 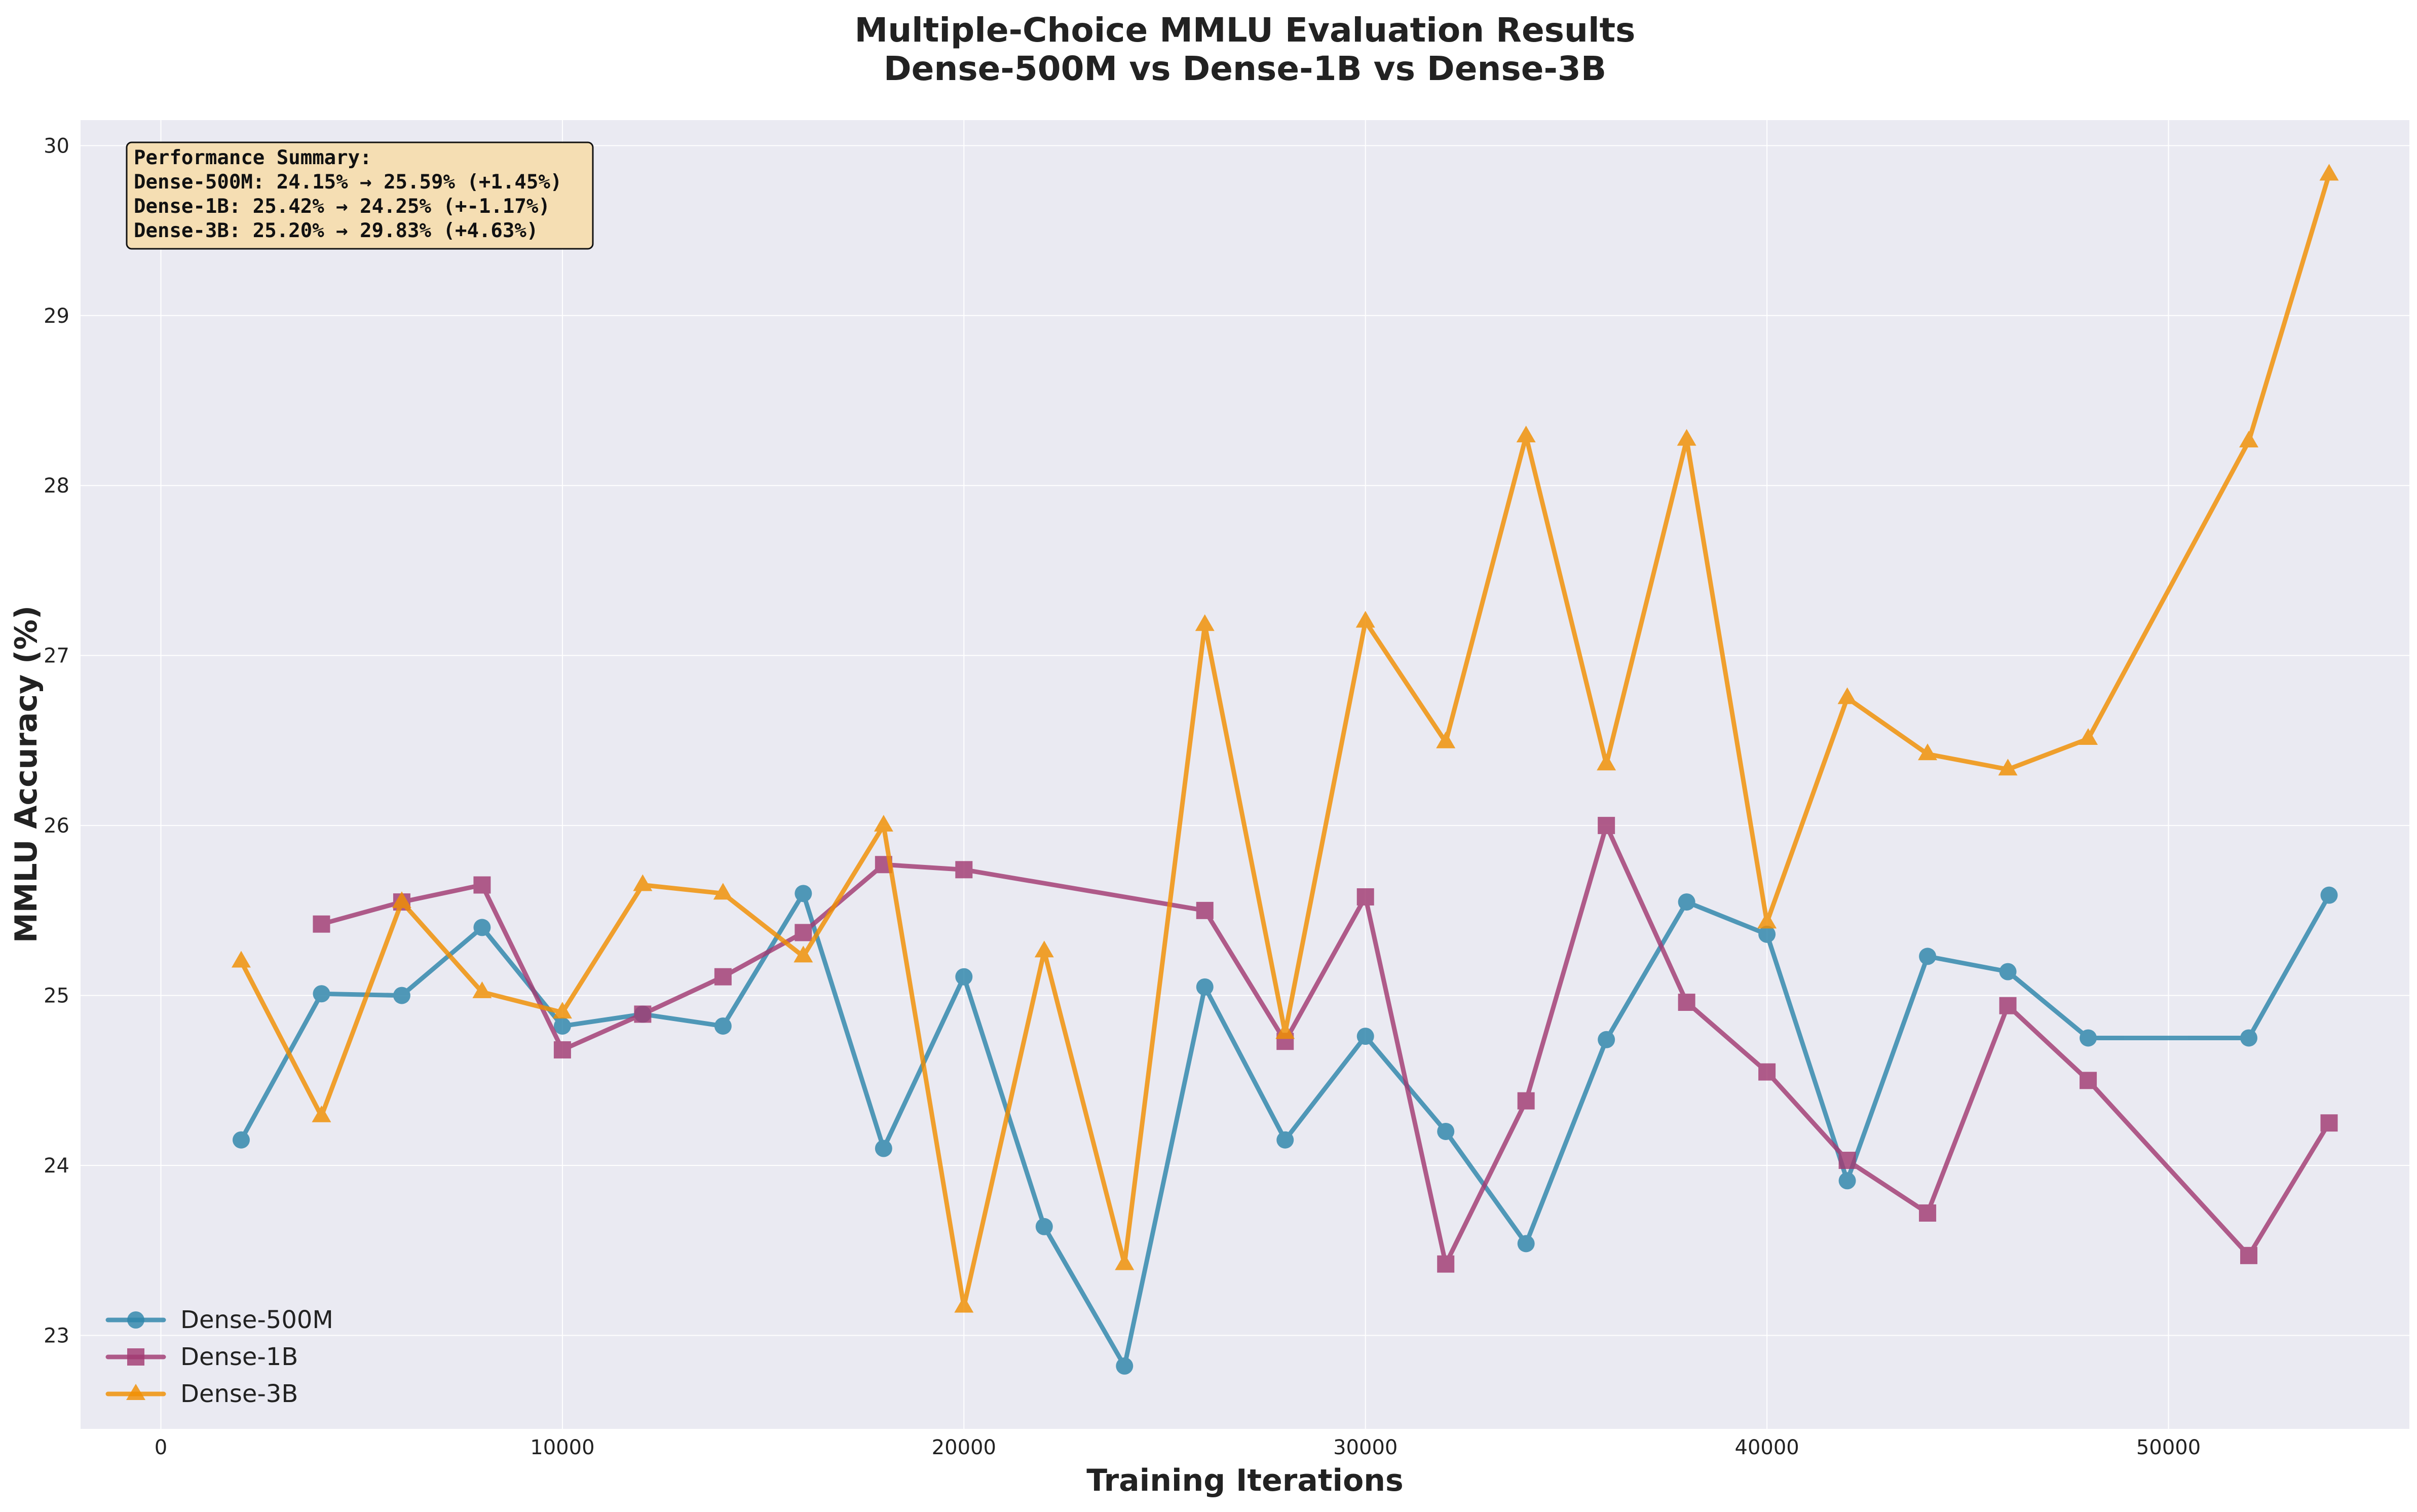 What do you see at coordinates (239, 1357) in the screenshot?
I see `legend-label-dense-1b: Dense-1B` at bounding box center [239, 1357].